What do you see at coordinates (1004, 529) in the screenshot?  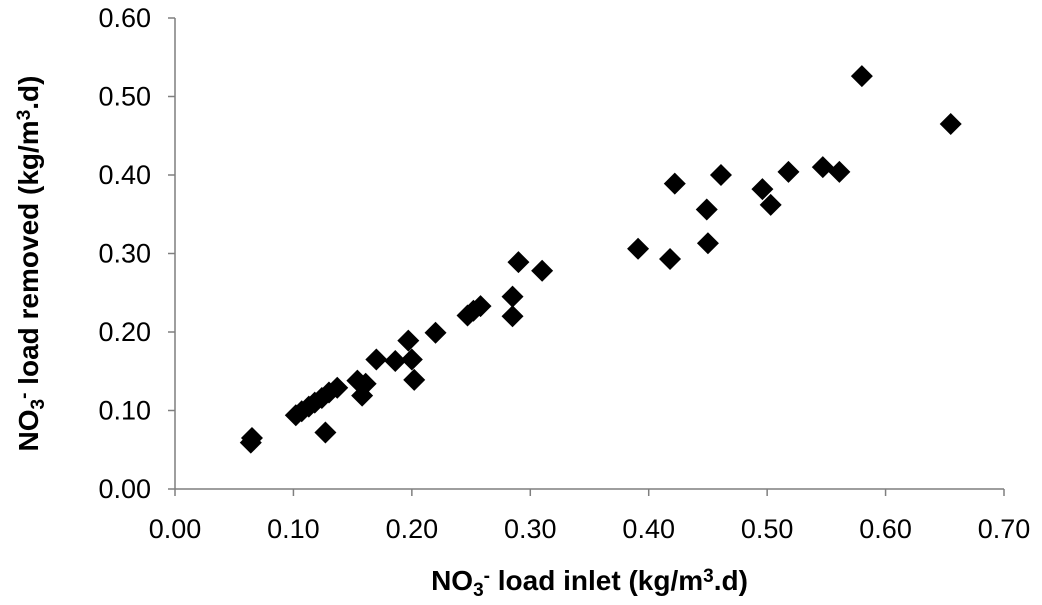 I see `x-tick-label: 0.70` at bounding box center [1004, 529].